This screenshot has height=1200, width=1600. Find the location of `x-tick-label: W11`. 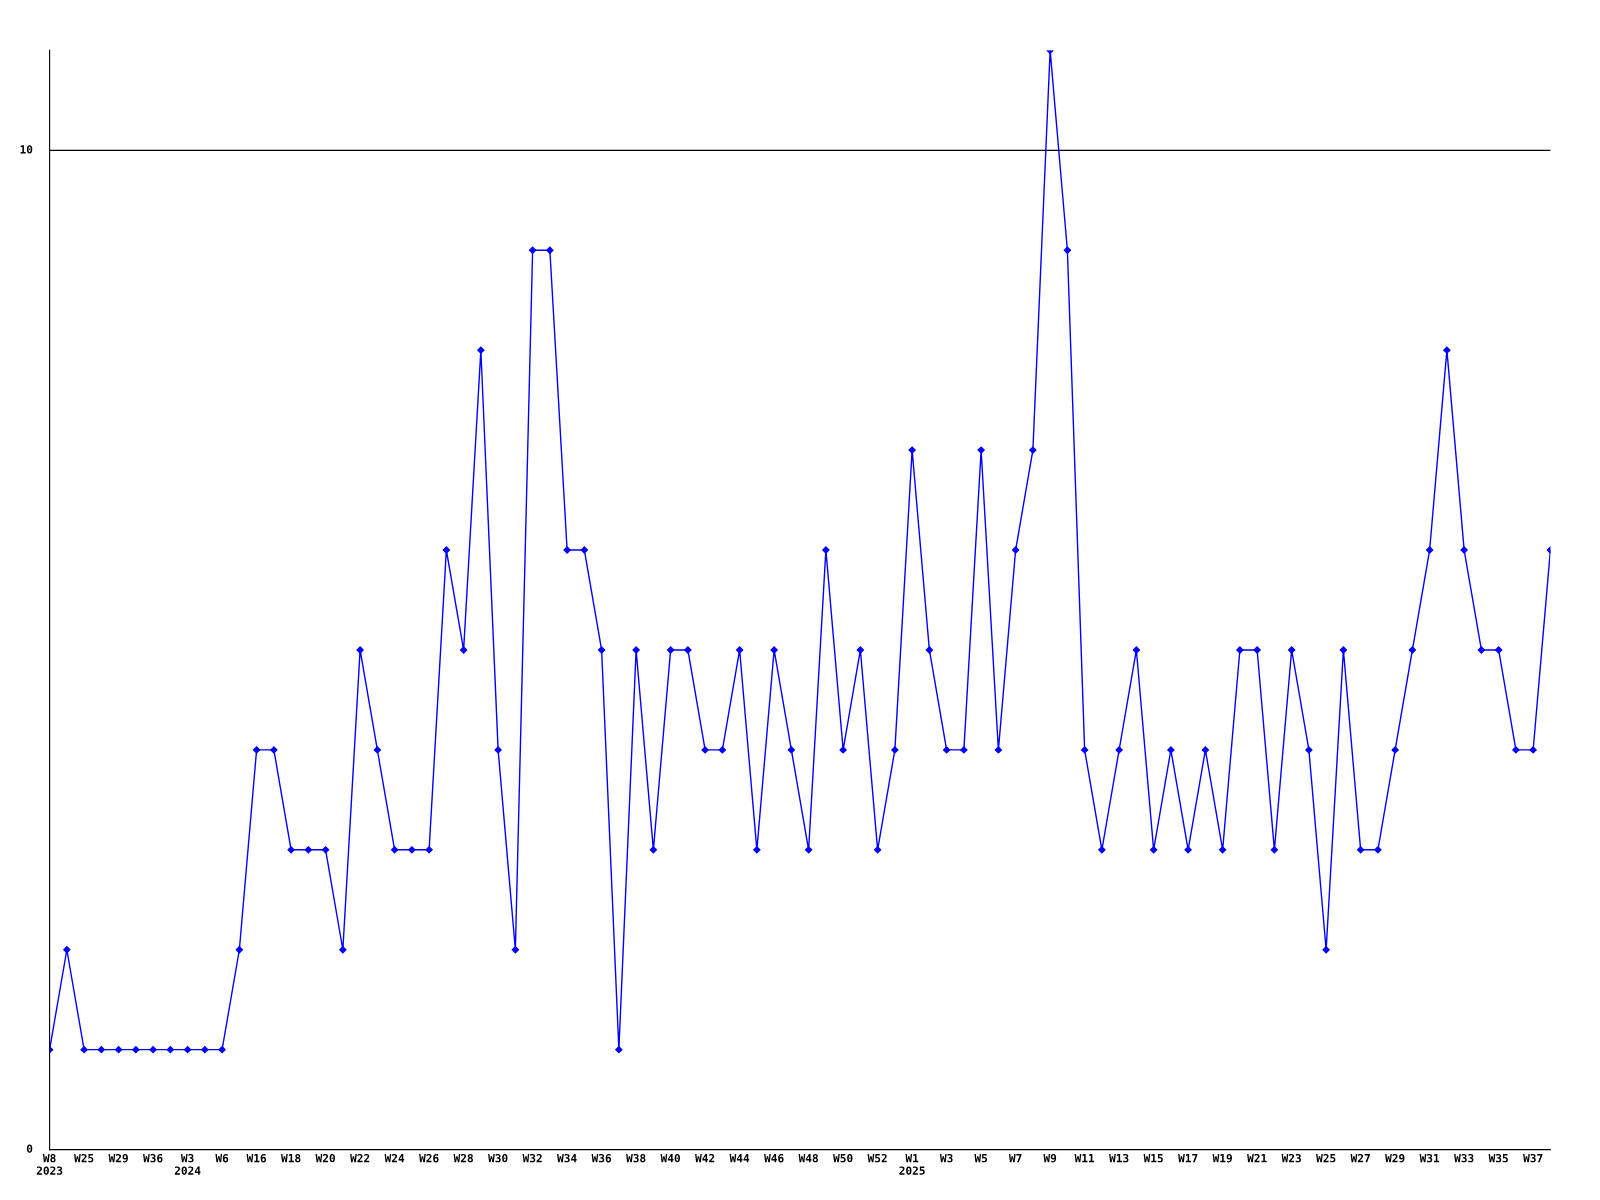

x-tick-label: W11 is located at coordinates (1084, 1158).